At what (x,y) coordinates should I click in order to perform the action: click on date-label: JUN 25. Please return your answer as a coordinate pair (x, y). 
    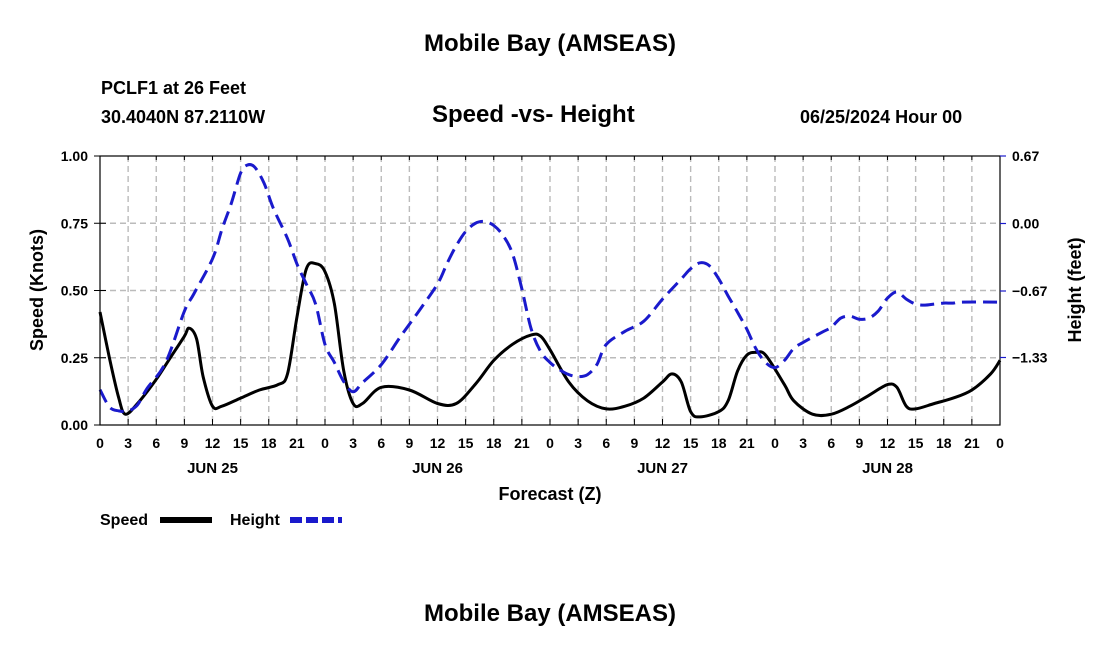
    Looking at the image, I should click on (212, 468).